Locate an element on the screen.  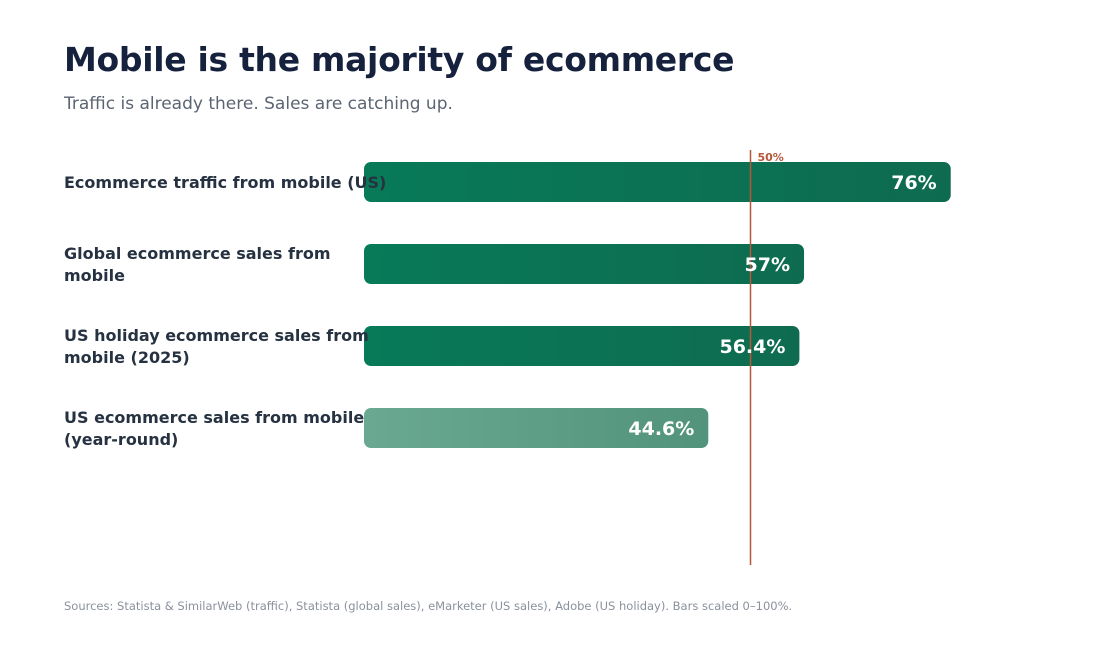
reference-layer: 50% is located at coordinates (766, 357).